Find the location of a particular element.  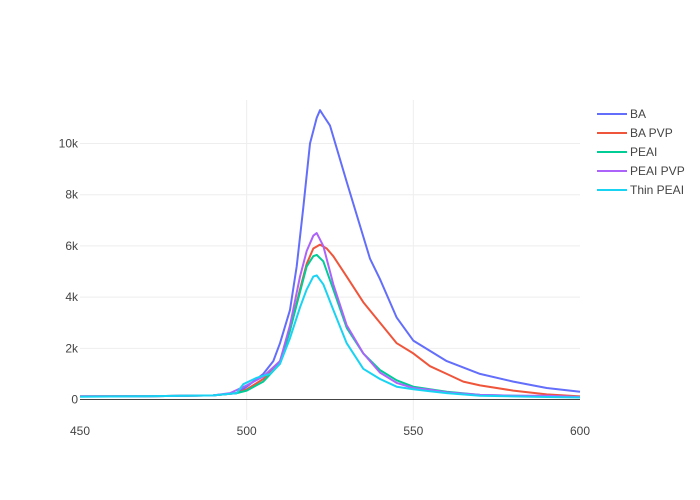

x-tick-label: 600 is located at coordinates (580, 431).